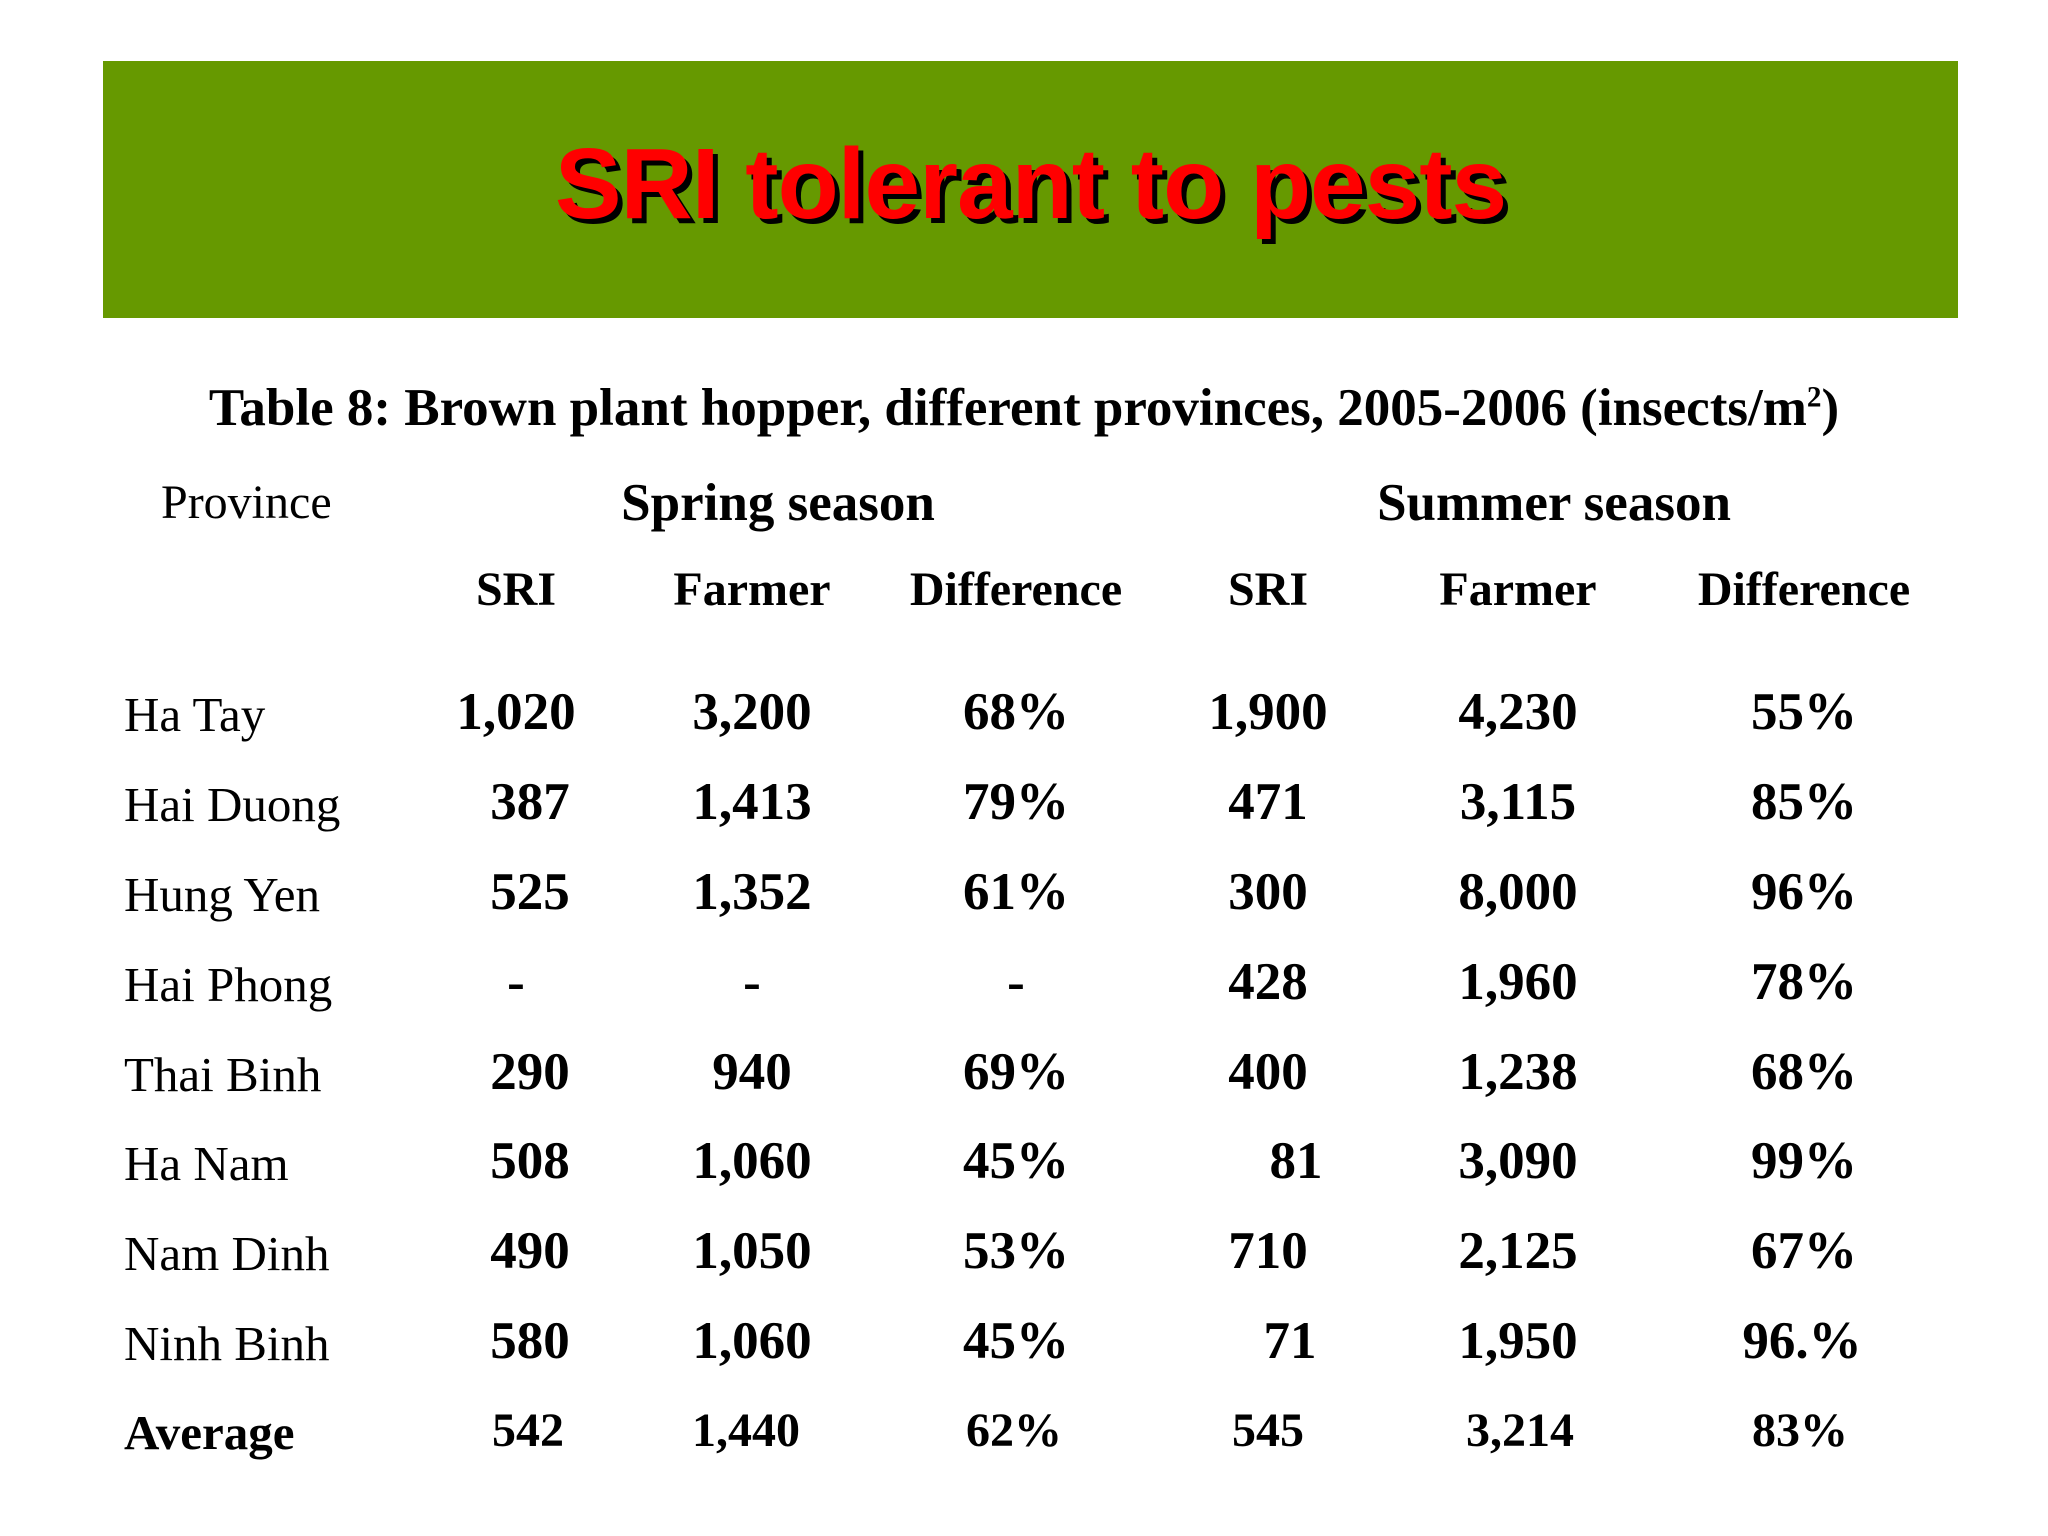 This screenshot has height=1536, width=2048. I want to click on table-row-6-summer-sri: 81, so click(1296, 1161).